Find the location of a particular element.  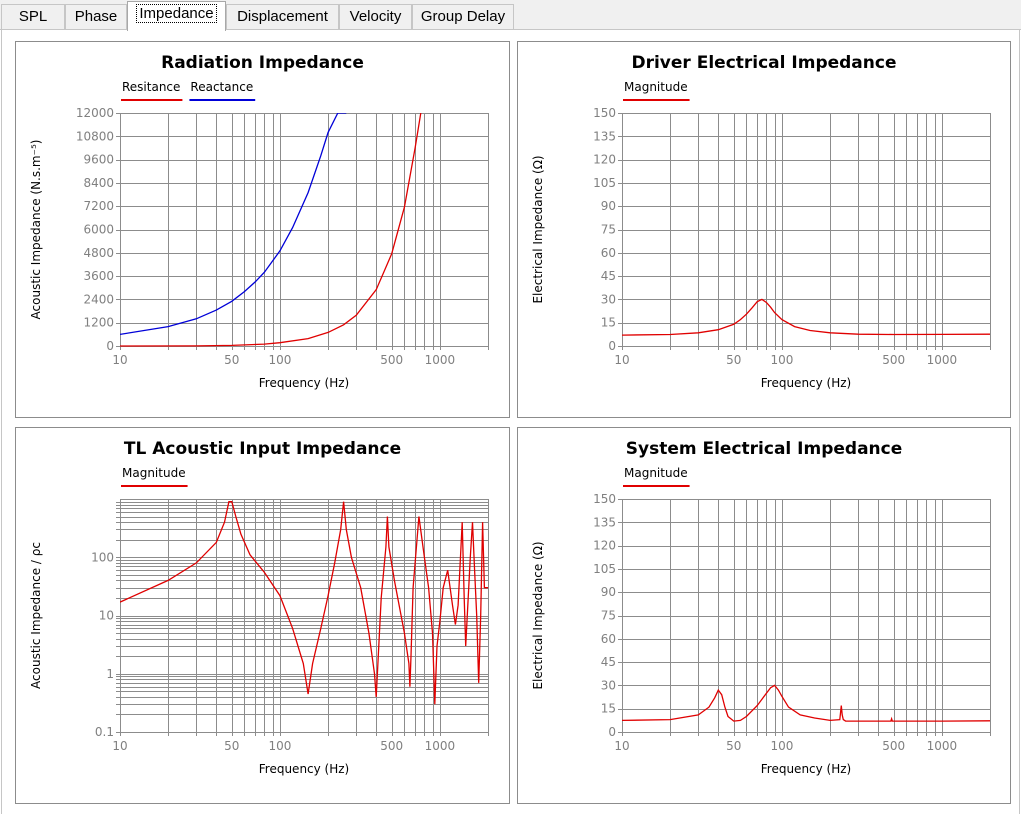

y-tick-label: 12000 is located at coordinates (95, 113).